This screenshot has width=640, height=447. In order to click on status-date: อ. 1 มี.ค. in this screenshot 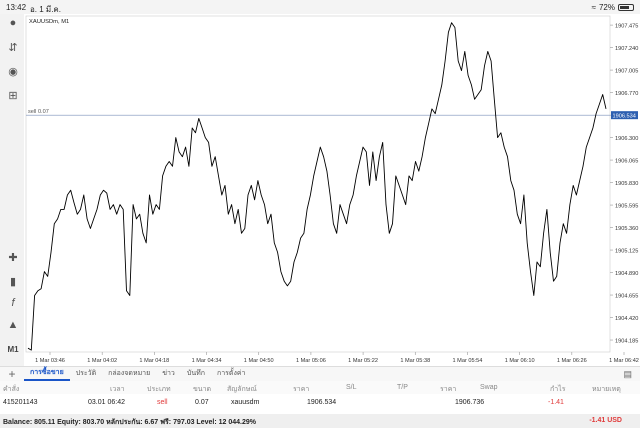, I will do `click(45, 9)`.